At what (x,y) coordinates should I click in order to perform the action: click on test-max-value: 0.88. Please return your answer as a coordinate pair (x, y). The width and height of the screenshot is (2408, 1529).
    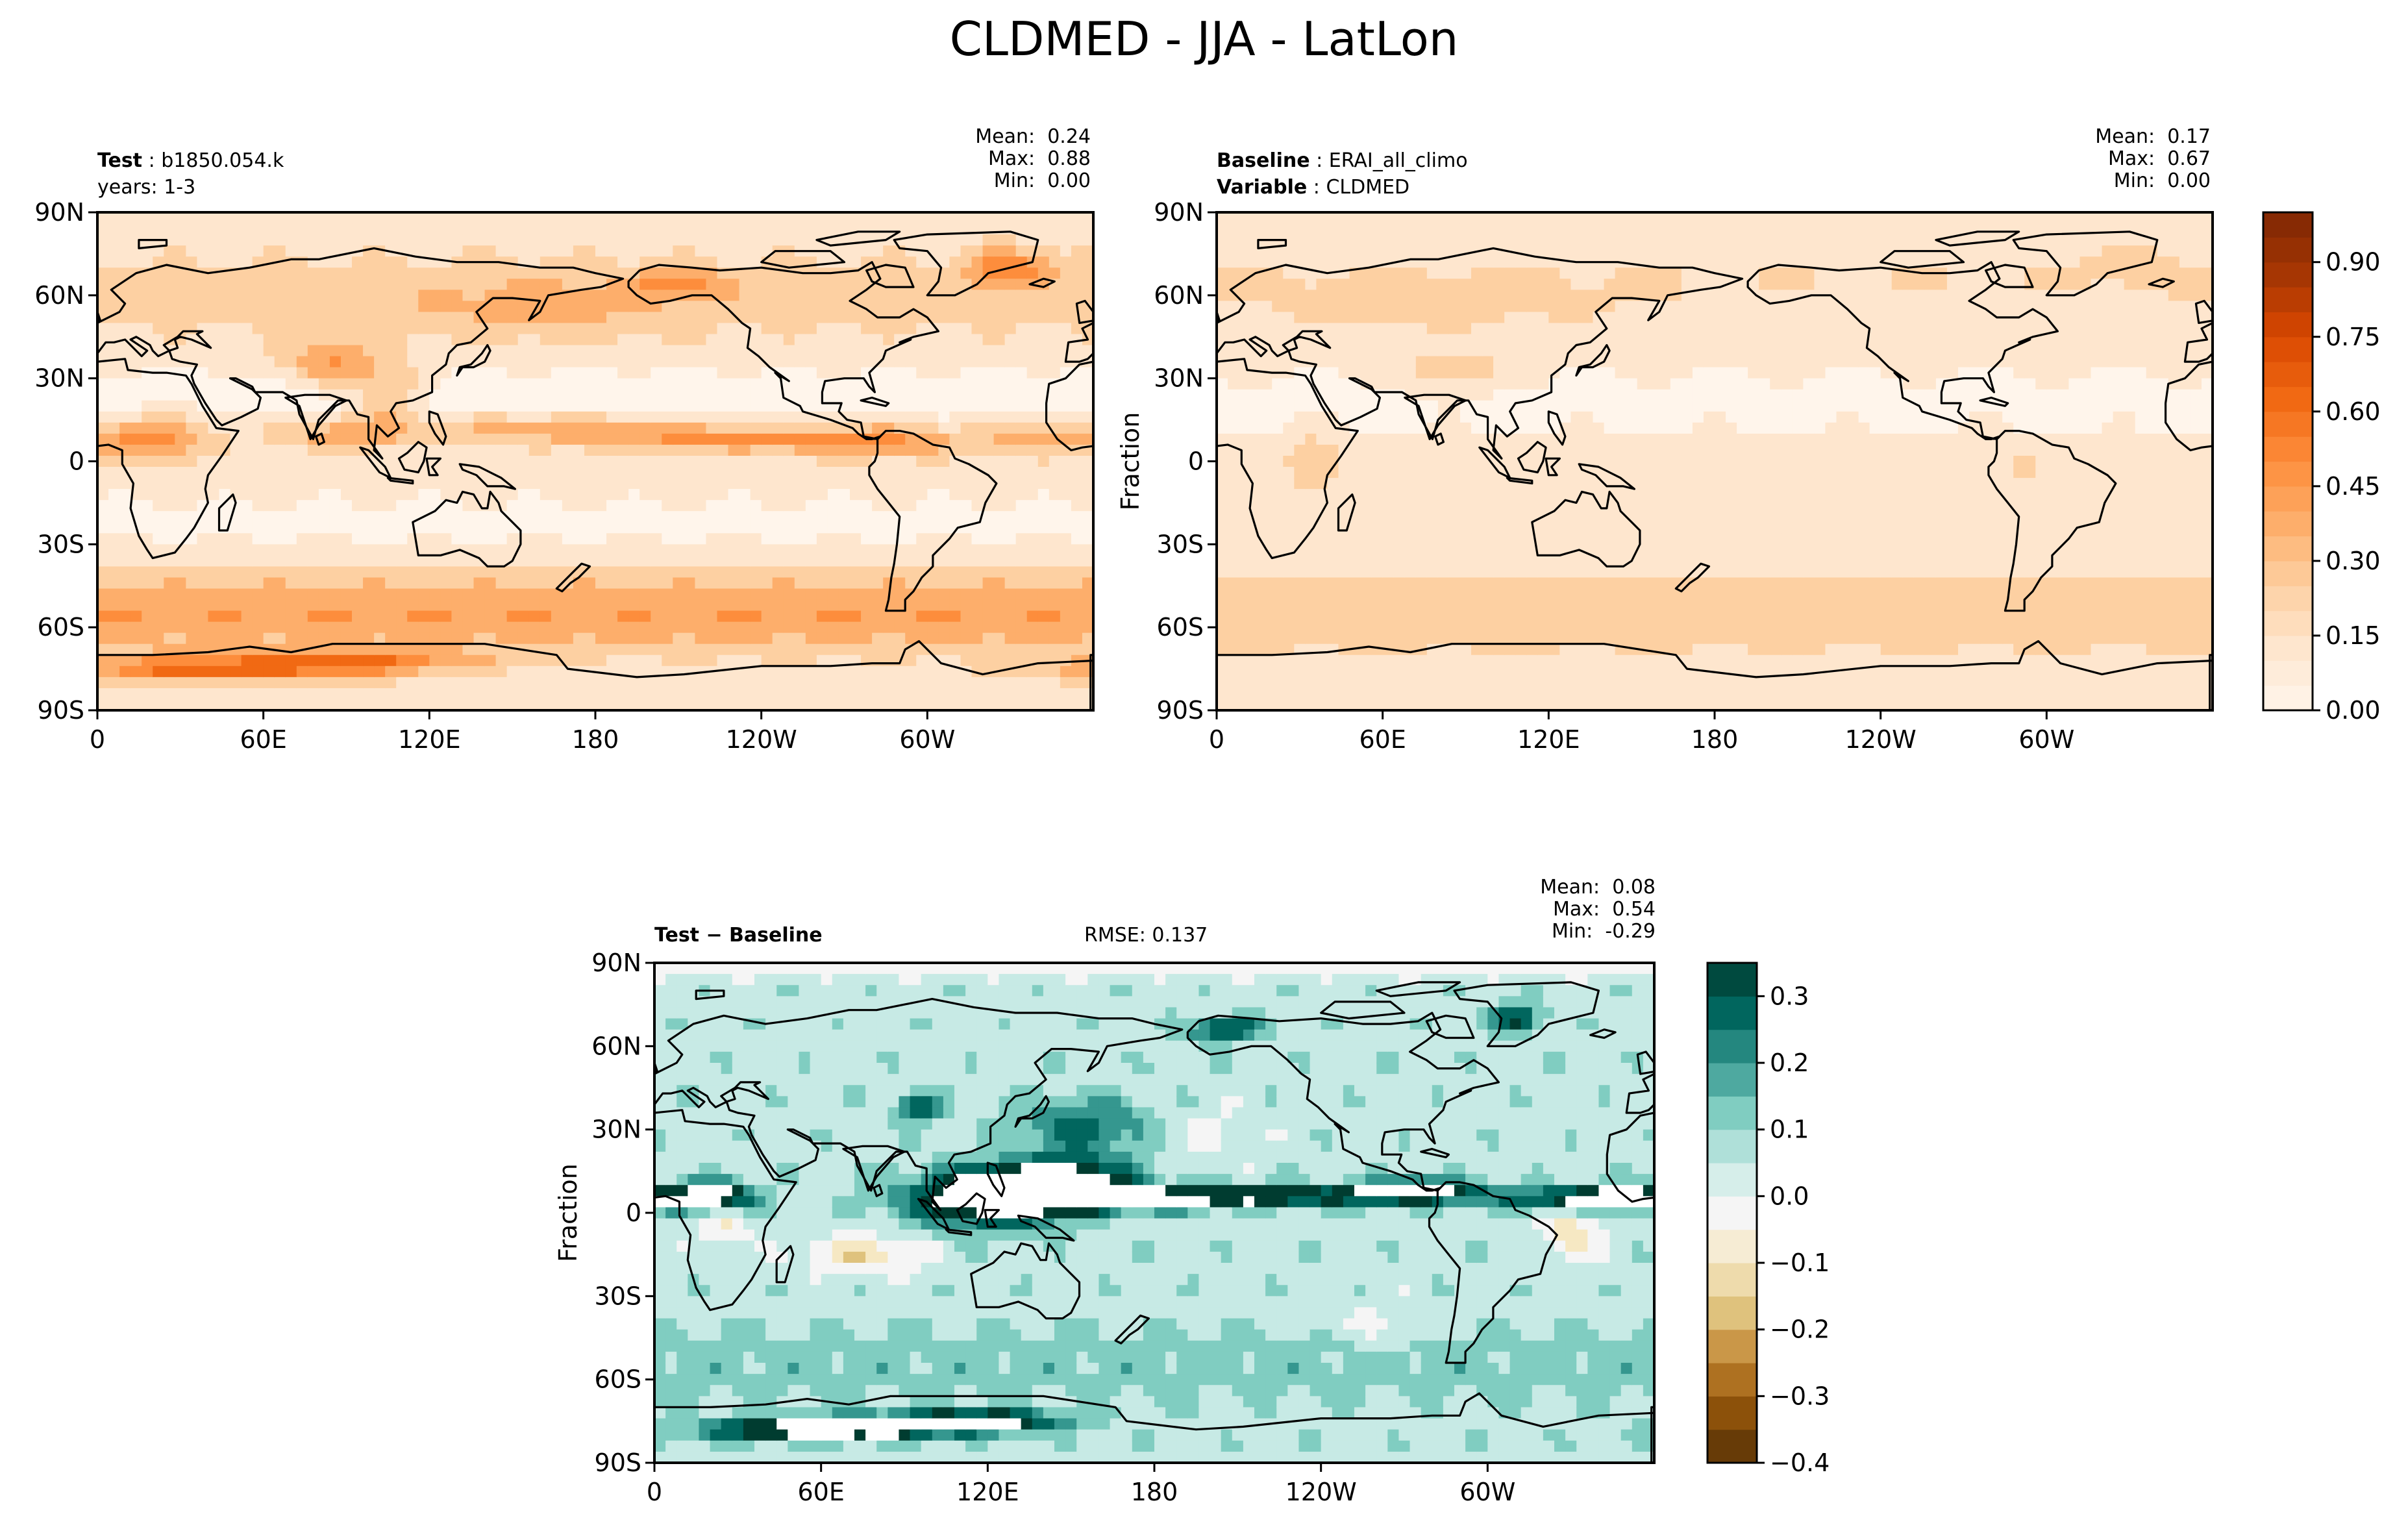
    Looking at the image, I should click on (1069, 158).